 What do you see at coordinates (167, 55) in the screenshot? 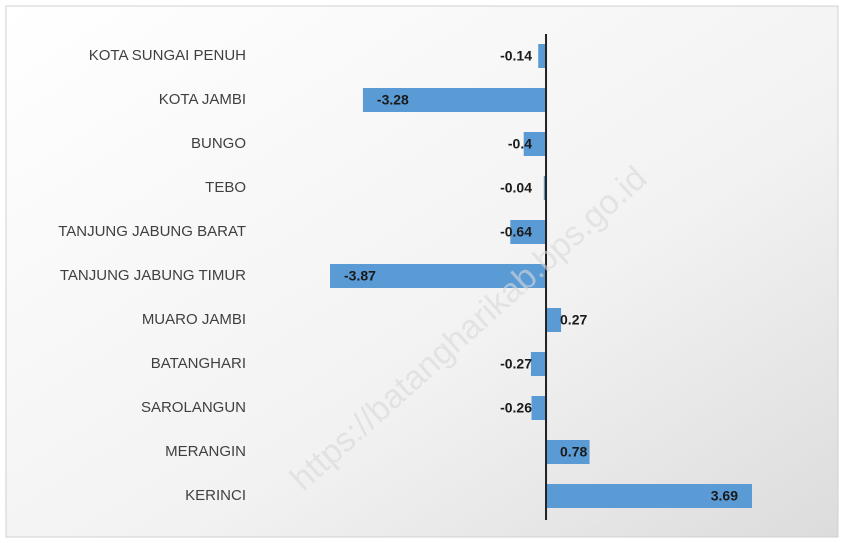
I see `category-label: KOTA SUNGAI PENUH` at bounding box center [167, 55].